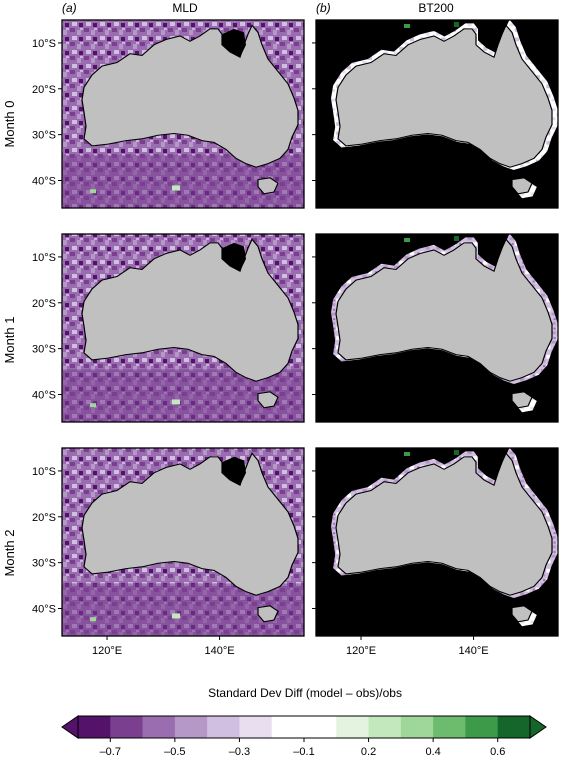 This screenshot has width=563, height=761. What do you see at coordinates (70, 727) in the screenshot?
I see `colorbar-lower-extension` at bounding box center [70, 727].